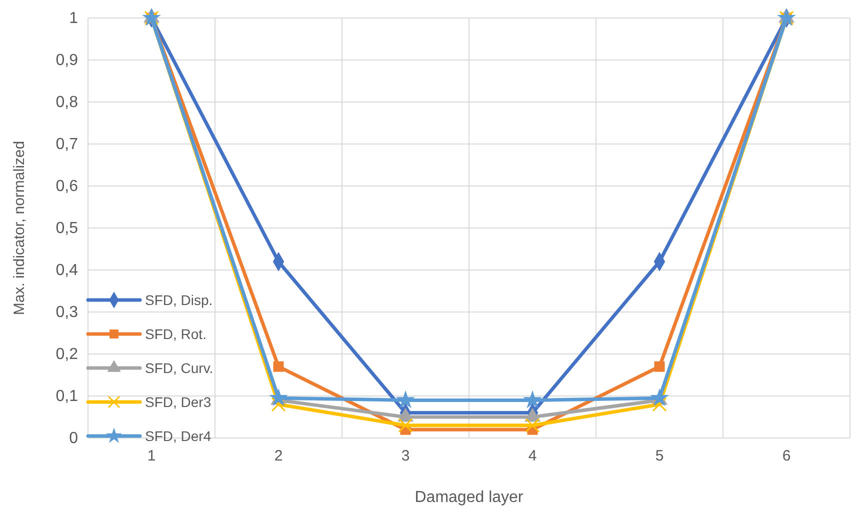 The width and height of the screenshot is (854, 515). What do you see at coordinates (19, 228) in the screenshot?
I see `y-axis-title: Max. indicator, normalized` at bounding box center [19, 228].